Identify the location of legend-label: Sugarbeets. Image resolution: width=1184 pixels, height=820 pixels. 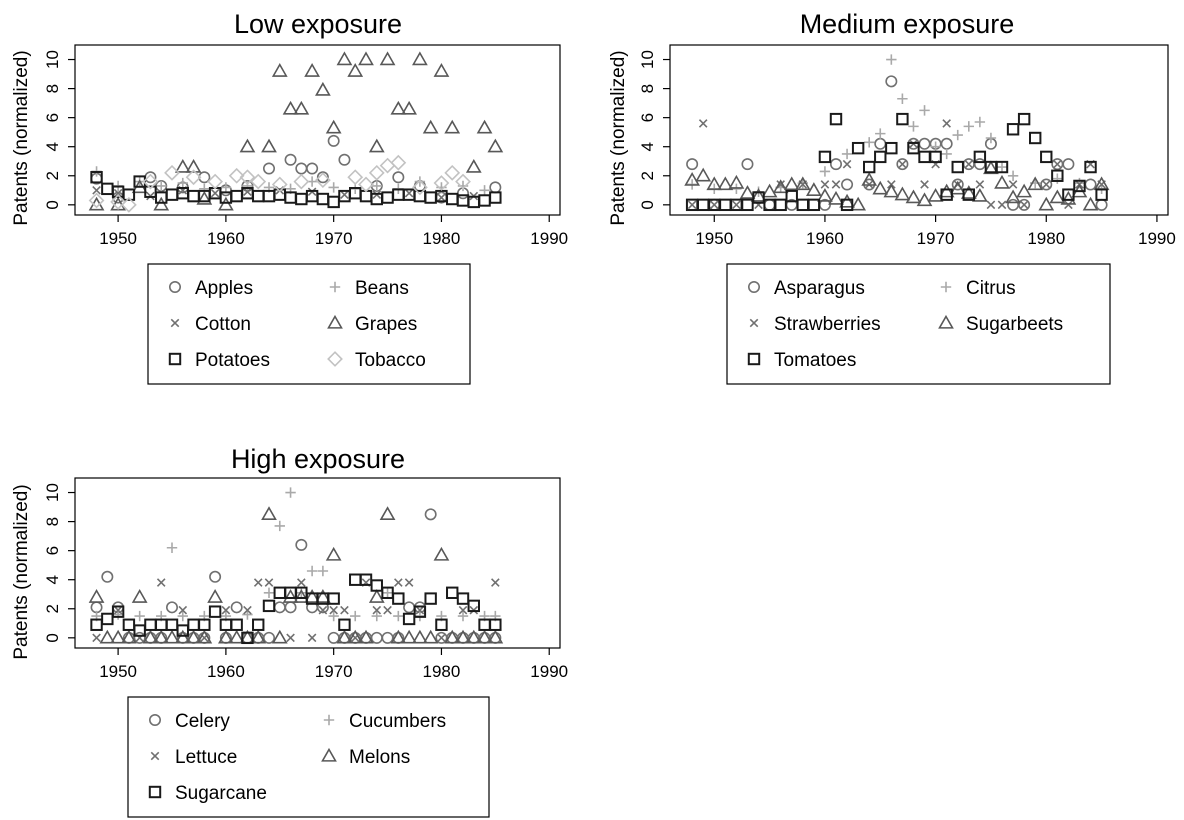
(1014, 324).